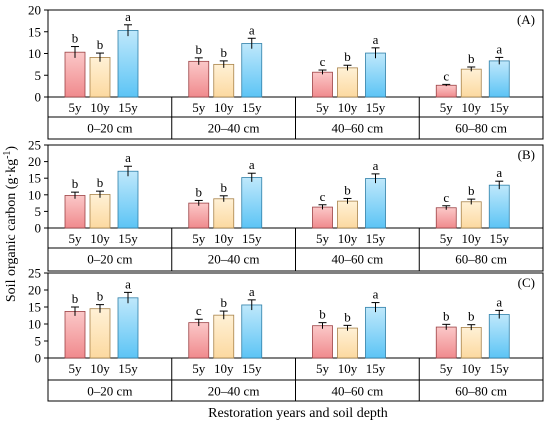  I want to click on y-tick-label: 20, so click(34, 10).